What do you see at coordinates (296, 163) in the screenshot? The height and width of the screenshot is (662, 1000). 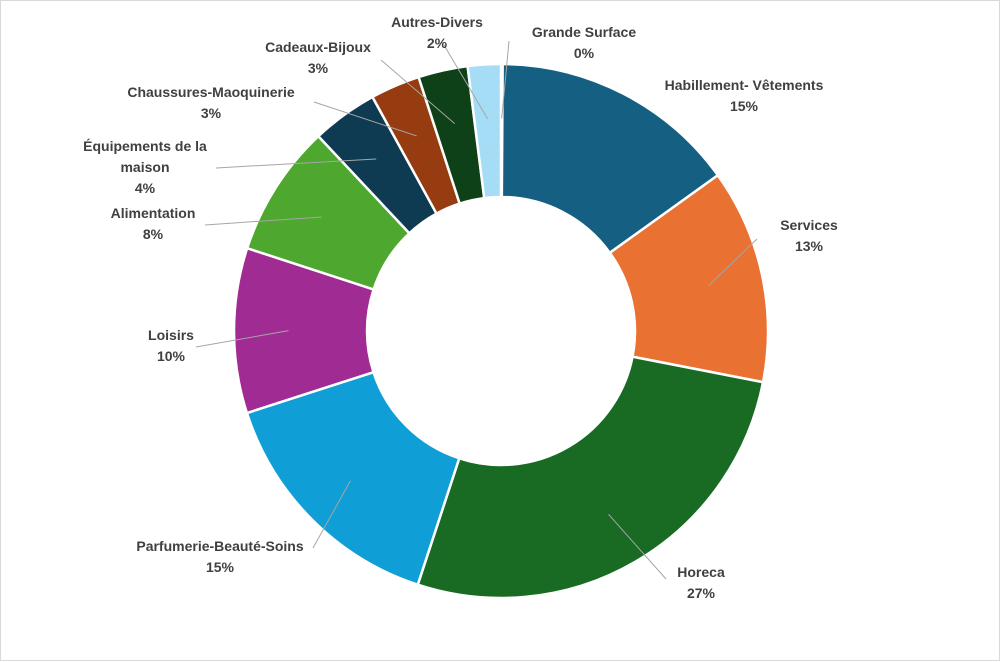 I see `leader-line-equipements-de-la-maison` at bounding box center [296, 163].